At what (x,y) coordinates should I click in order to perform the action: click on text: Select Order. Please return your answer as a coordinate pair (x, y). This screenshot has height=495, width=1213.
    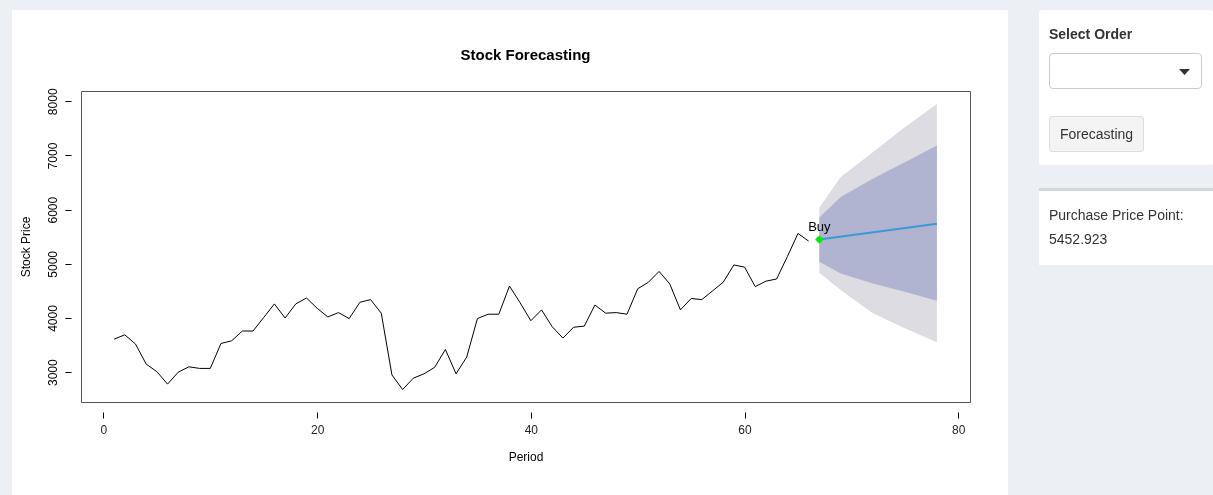
    Looking at the image, I should click on (1091, 34).